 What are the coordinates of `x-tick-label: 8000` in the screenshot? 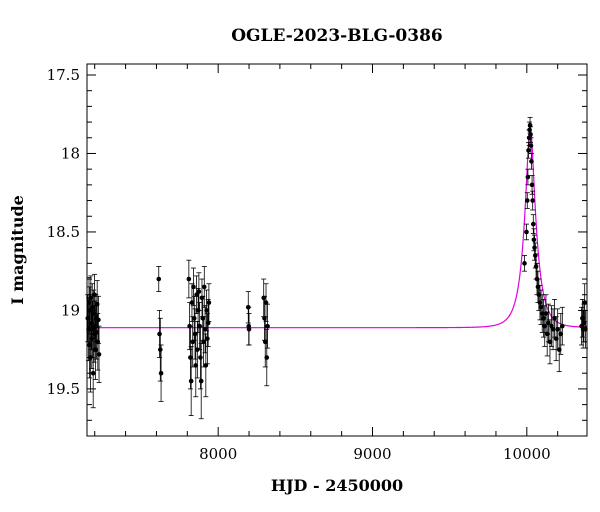 It's located at (218, 454).